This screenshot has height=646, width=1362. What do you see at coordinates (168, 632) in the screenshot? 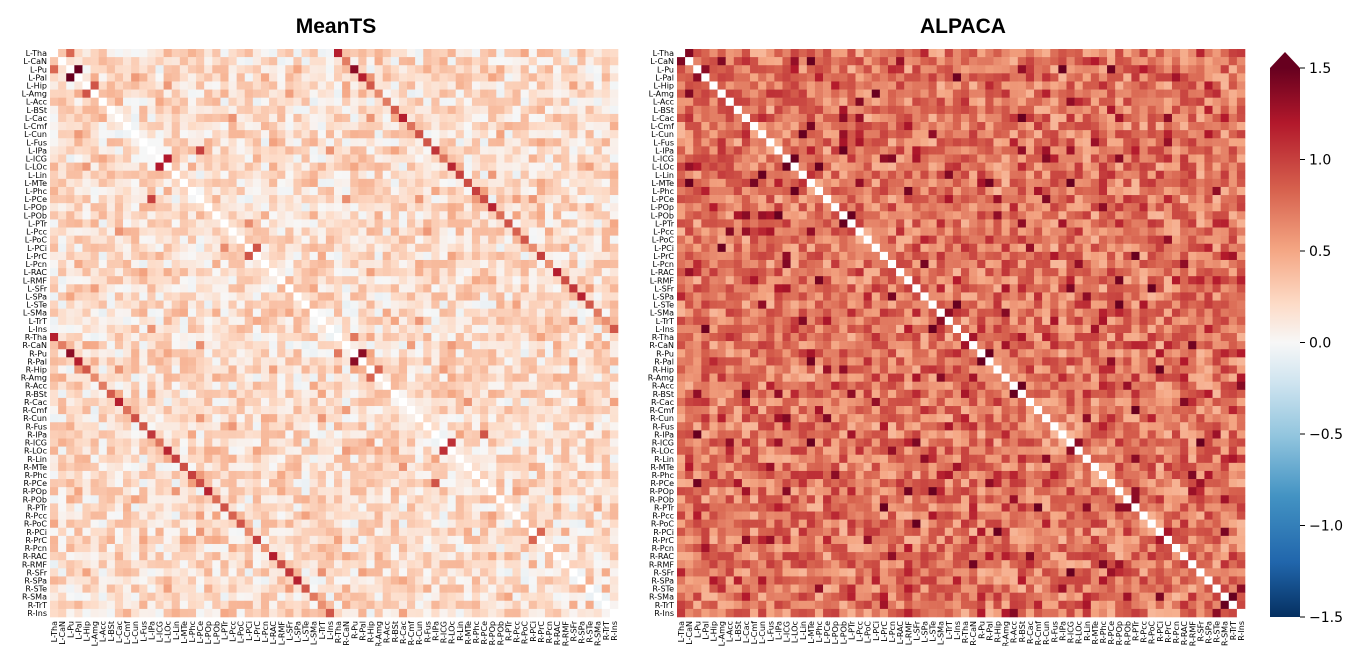
I see `x-tick-label: L-LOc` at bounding box center [168, 632].